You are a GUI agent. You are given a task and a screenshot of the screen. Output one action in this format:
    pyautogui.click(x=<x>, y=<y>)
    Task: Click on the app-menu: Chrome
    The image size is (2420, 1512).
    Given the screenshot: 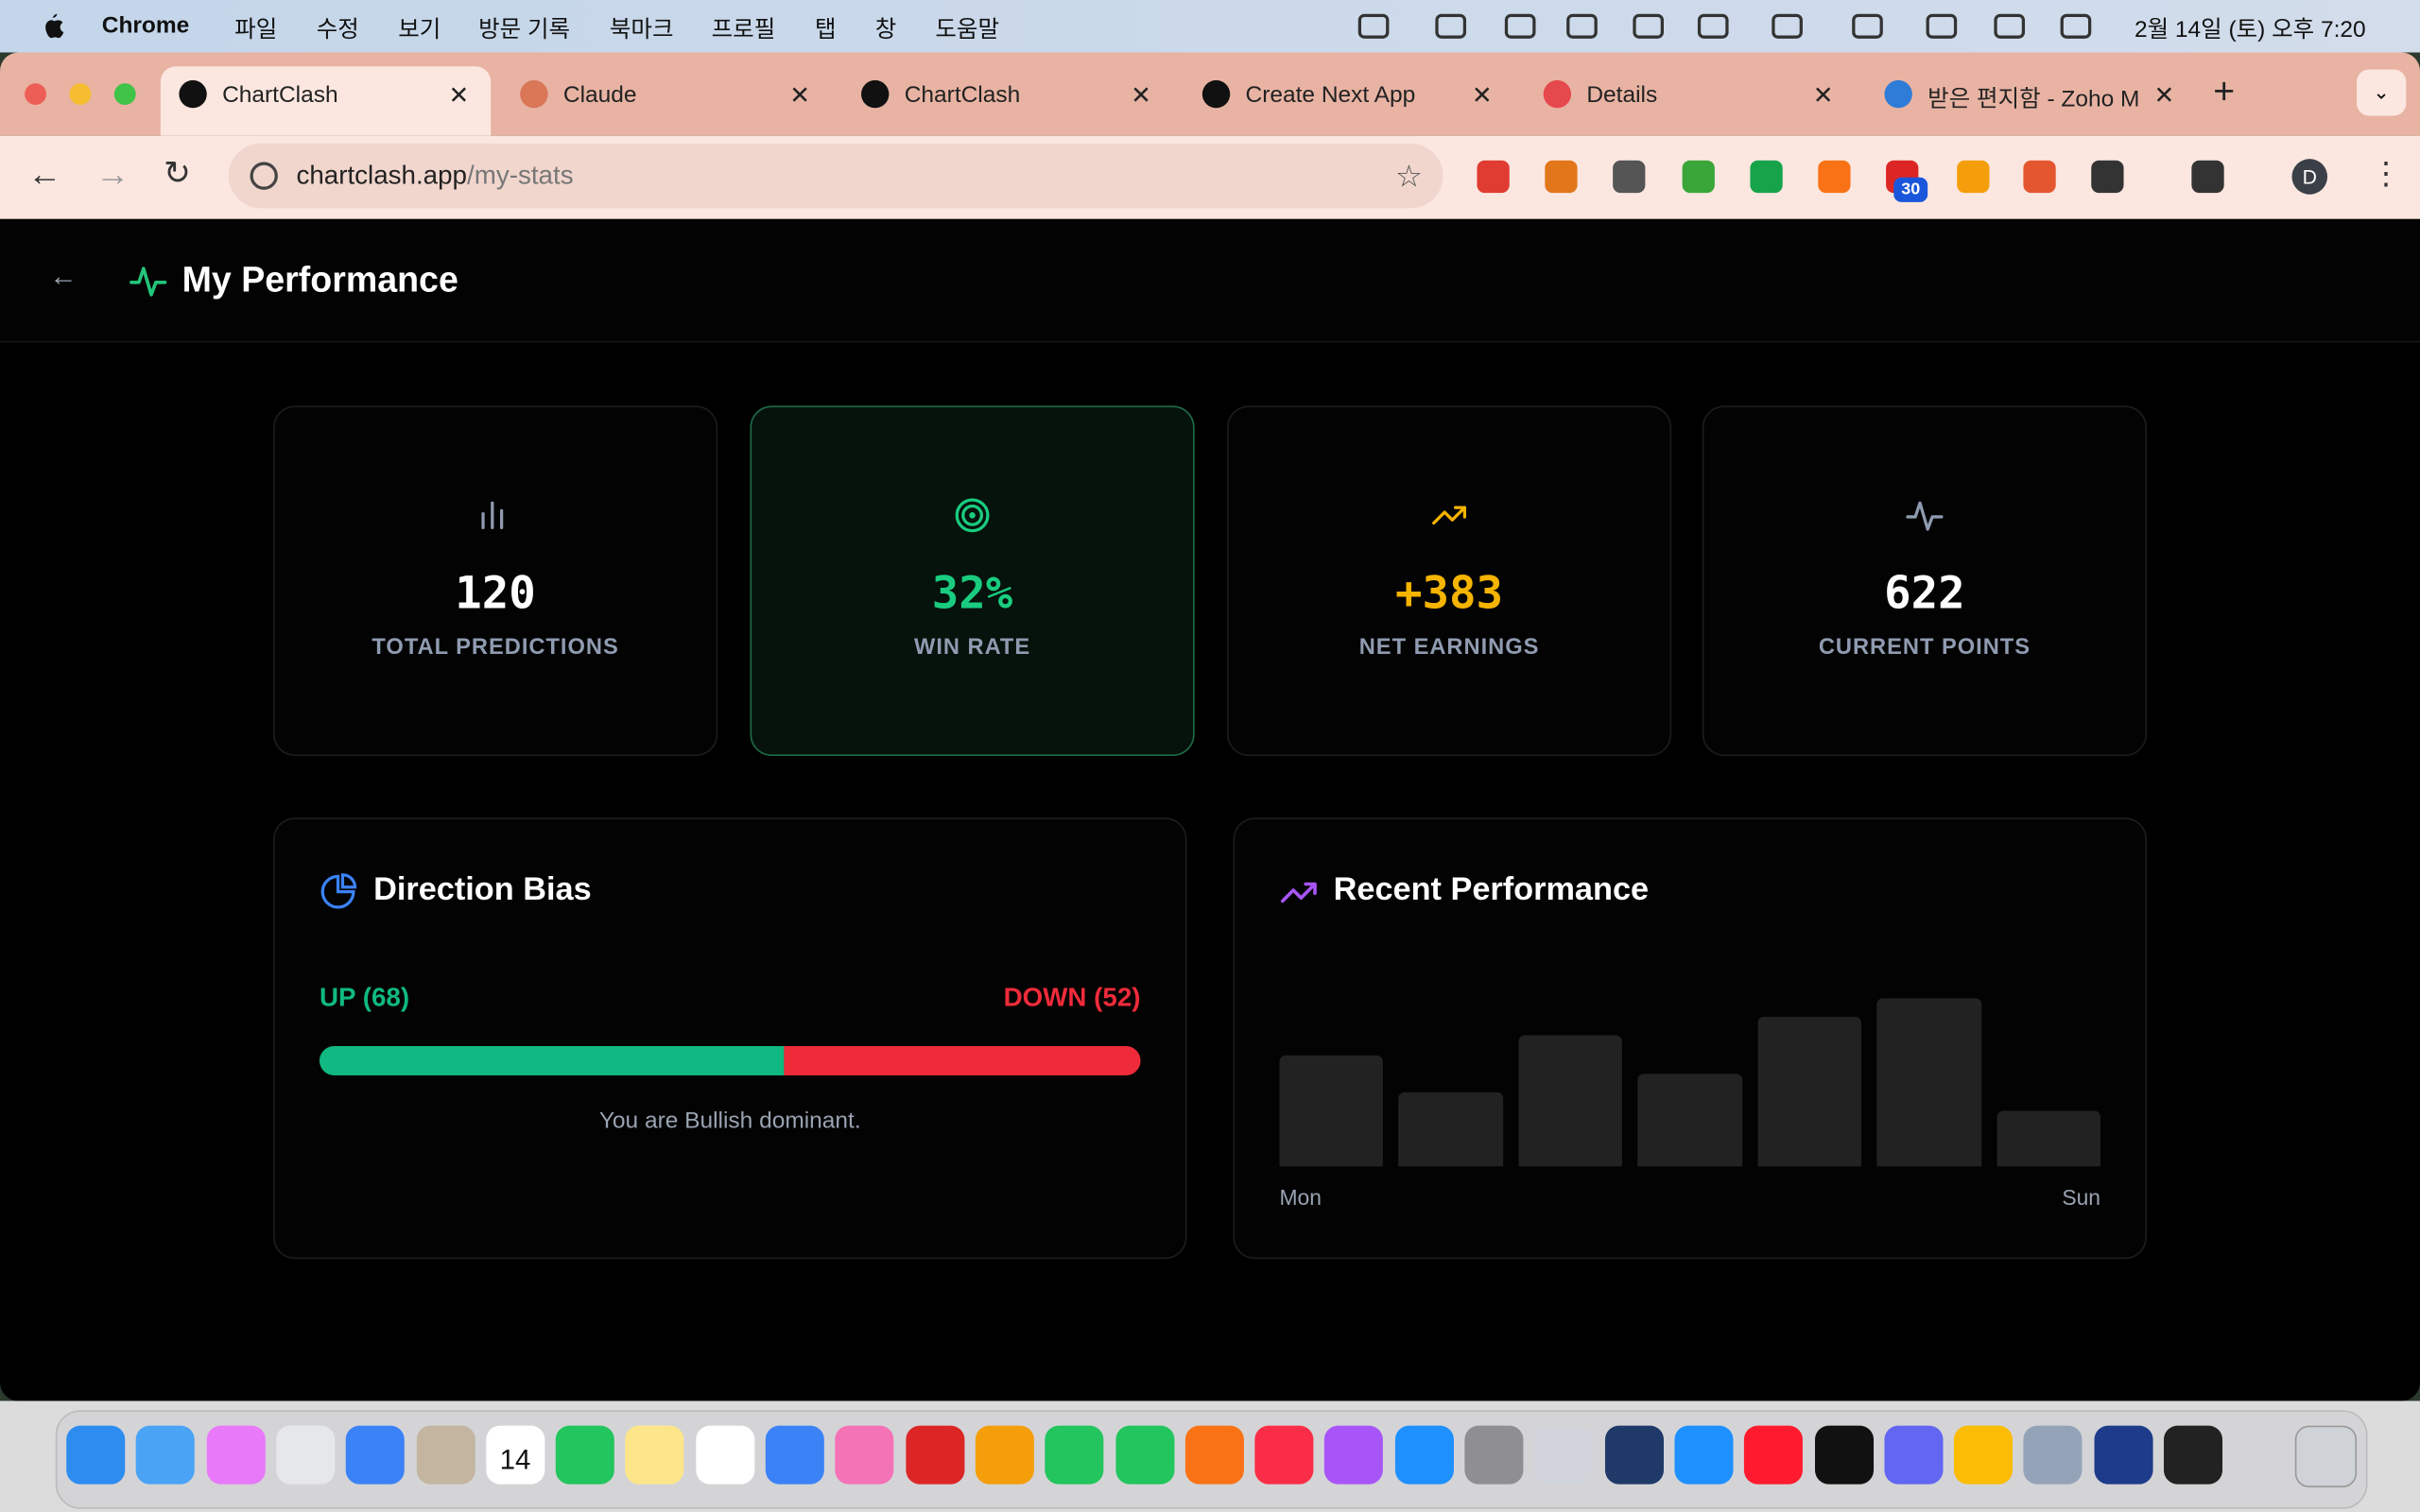 What is the action you would take?
    pyautogui.click(x=145, y=25)
    